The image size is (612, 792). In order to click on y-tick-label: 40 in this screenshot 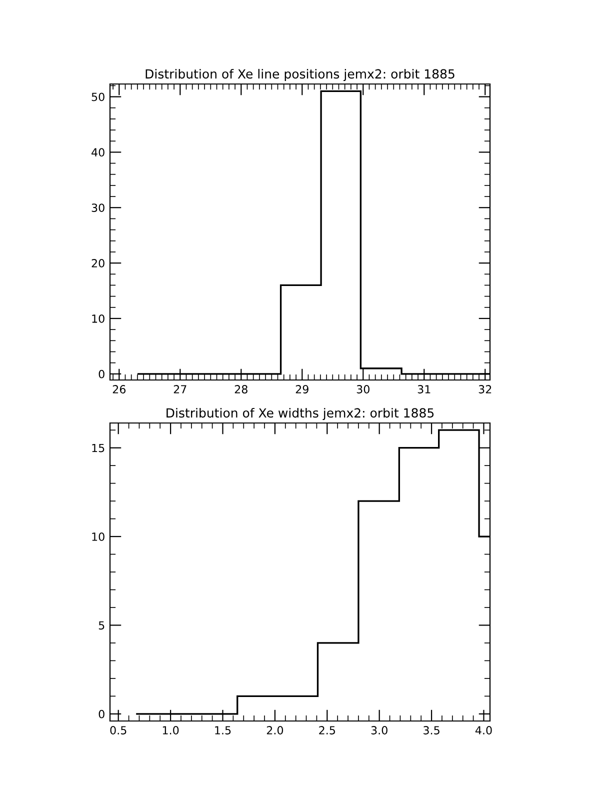, I will do `click(98, 152)`.